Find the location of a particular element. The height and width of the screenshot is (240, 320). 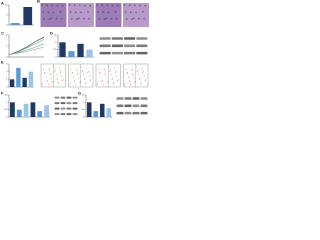

panel-label: E is located at coordinates (2, 62).